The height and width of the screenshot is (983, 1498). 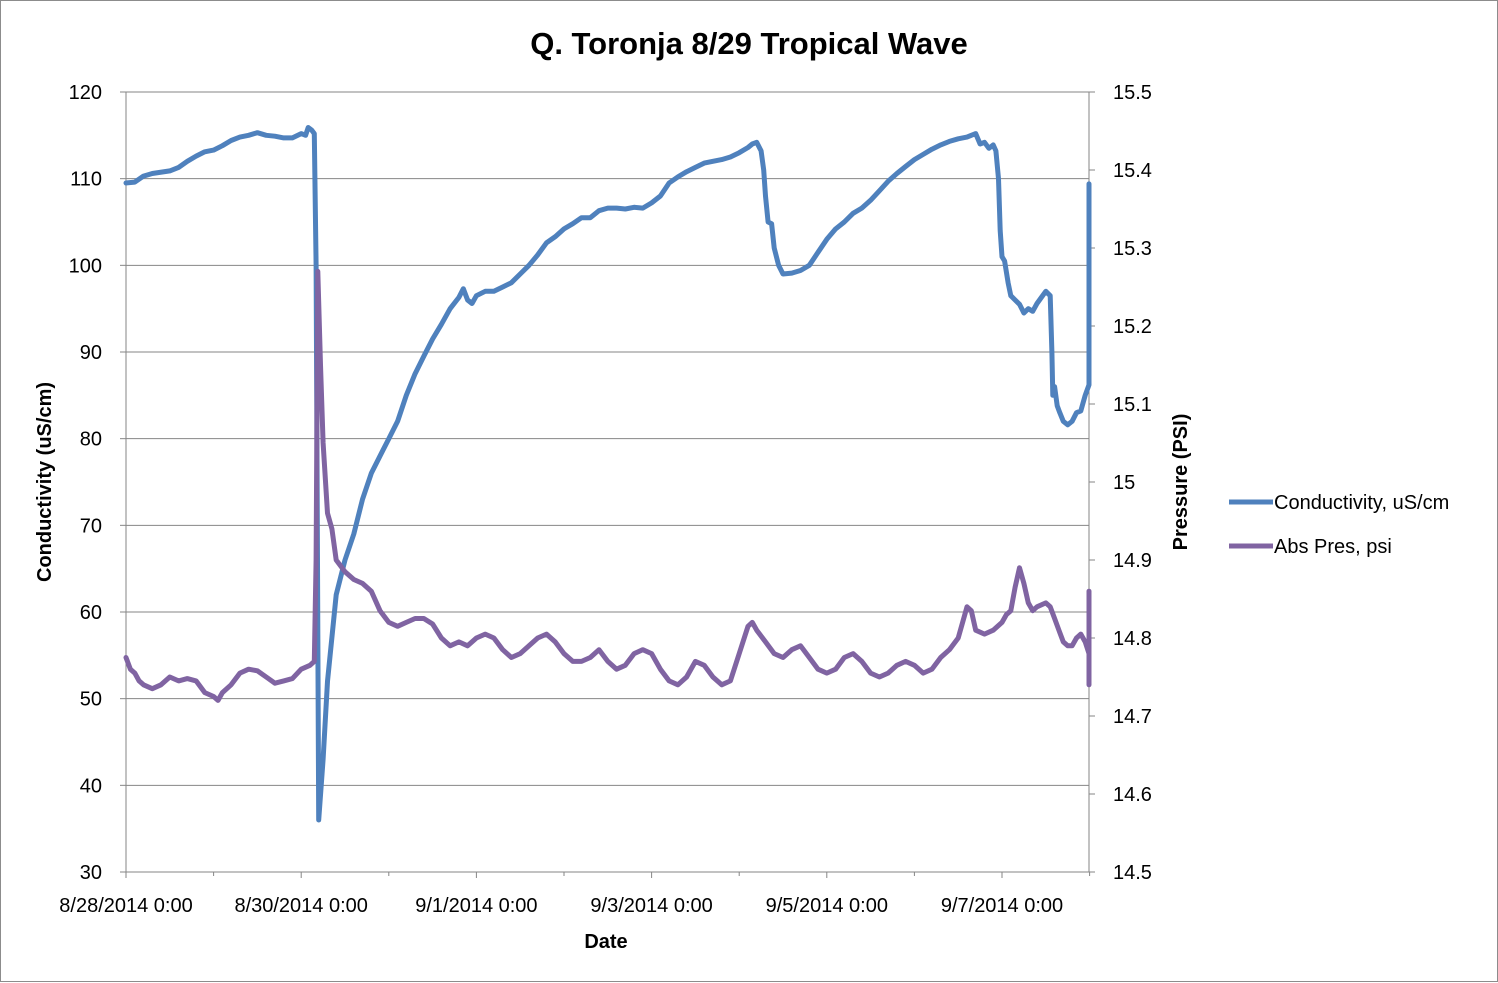 What do you see at coordinates (91, 873) in the screenshot?
I see `y-left-tick-label: 30` at bounding box center [91, 873].